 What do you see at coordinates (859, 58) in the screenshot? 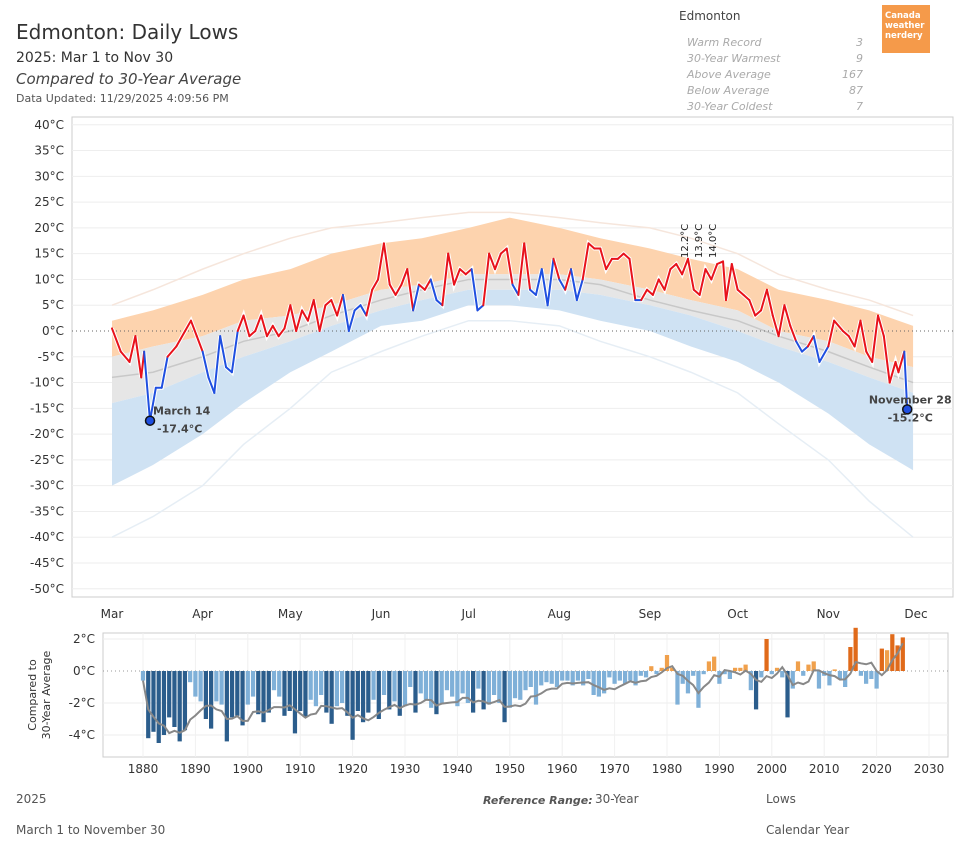
I see `summary-value: 9` at bounding box center [859, 58].